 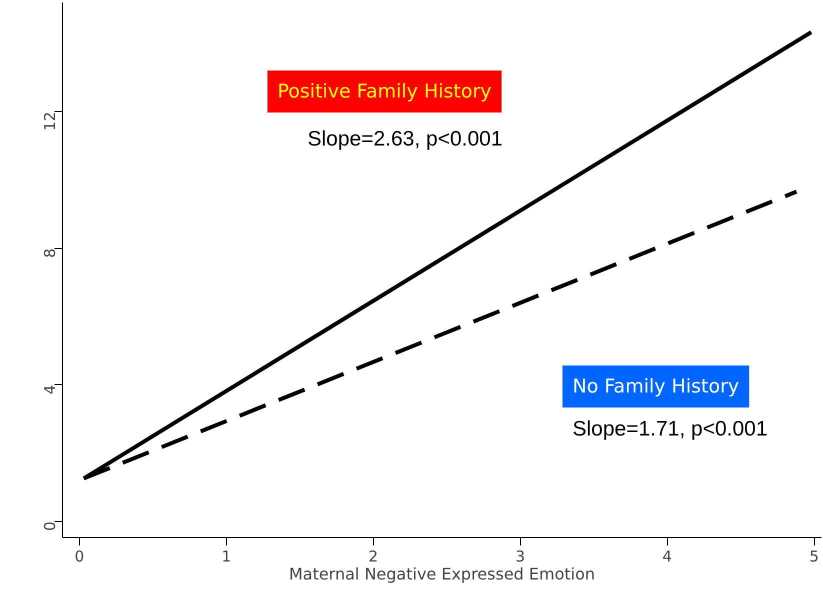 I want to click on annotation: Positive Family History, so click(x=385, y=91).